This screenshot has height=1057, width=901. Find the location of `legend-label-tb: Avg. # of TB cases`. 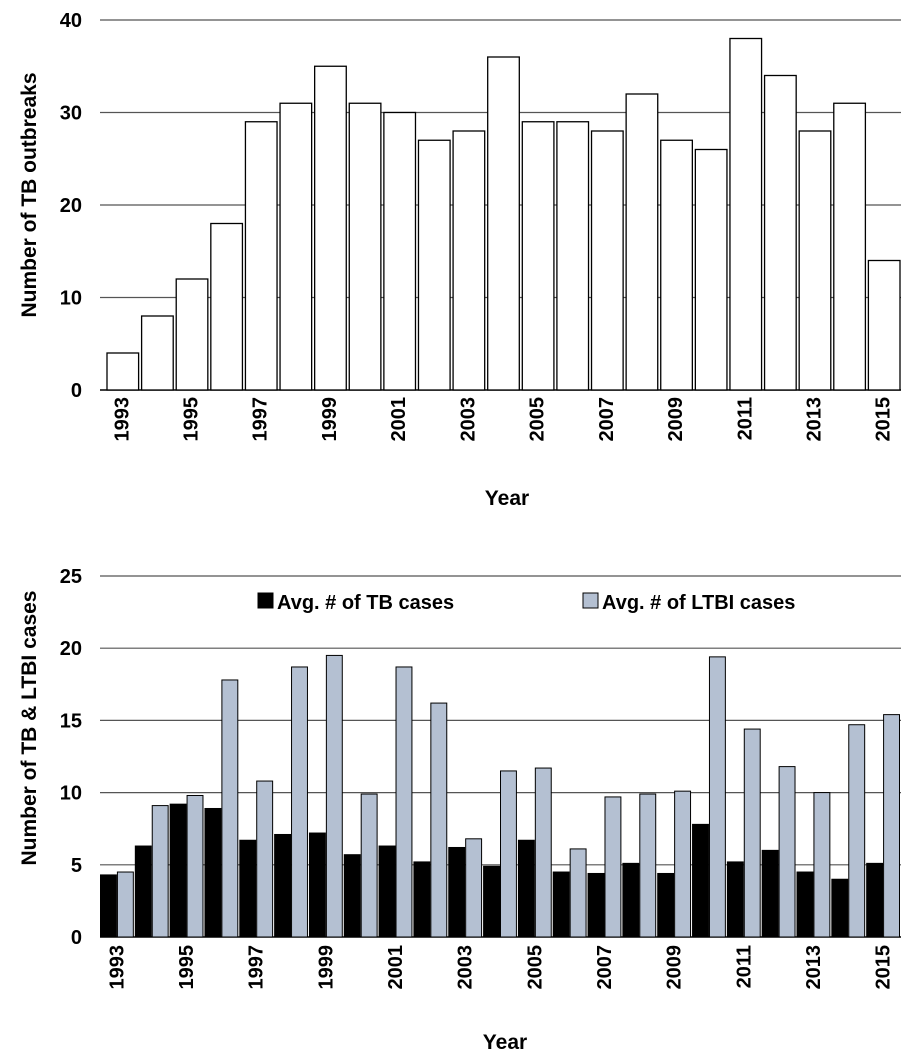

legend-label-tb: Avg. # of TB cases is located at coordinates (365, 603).